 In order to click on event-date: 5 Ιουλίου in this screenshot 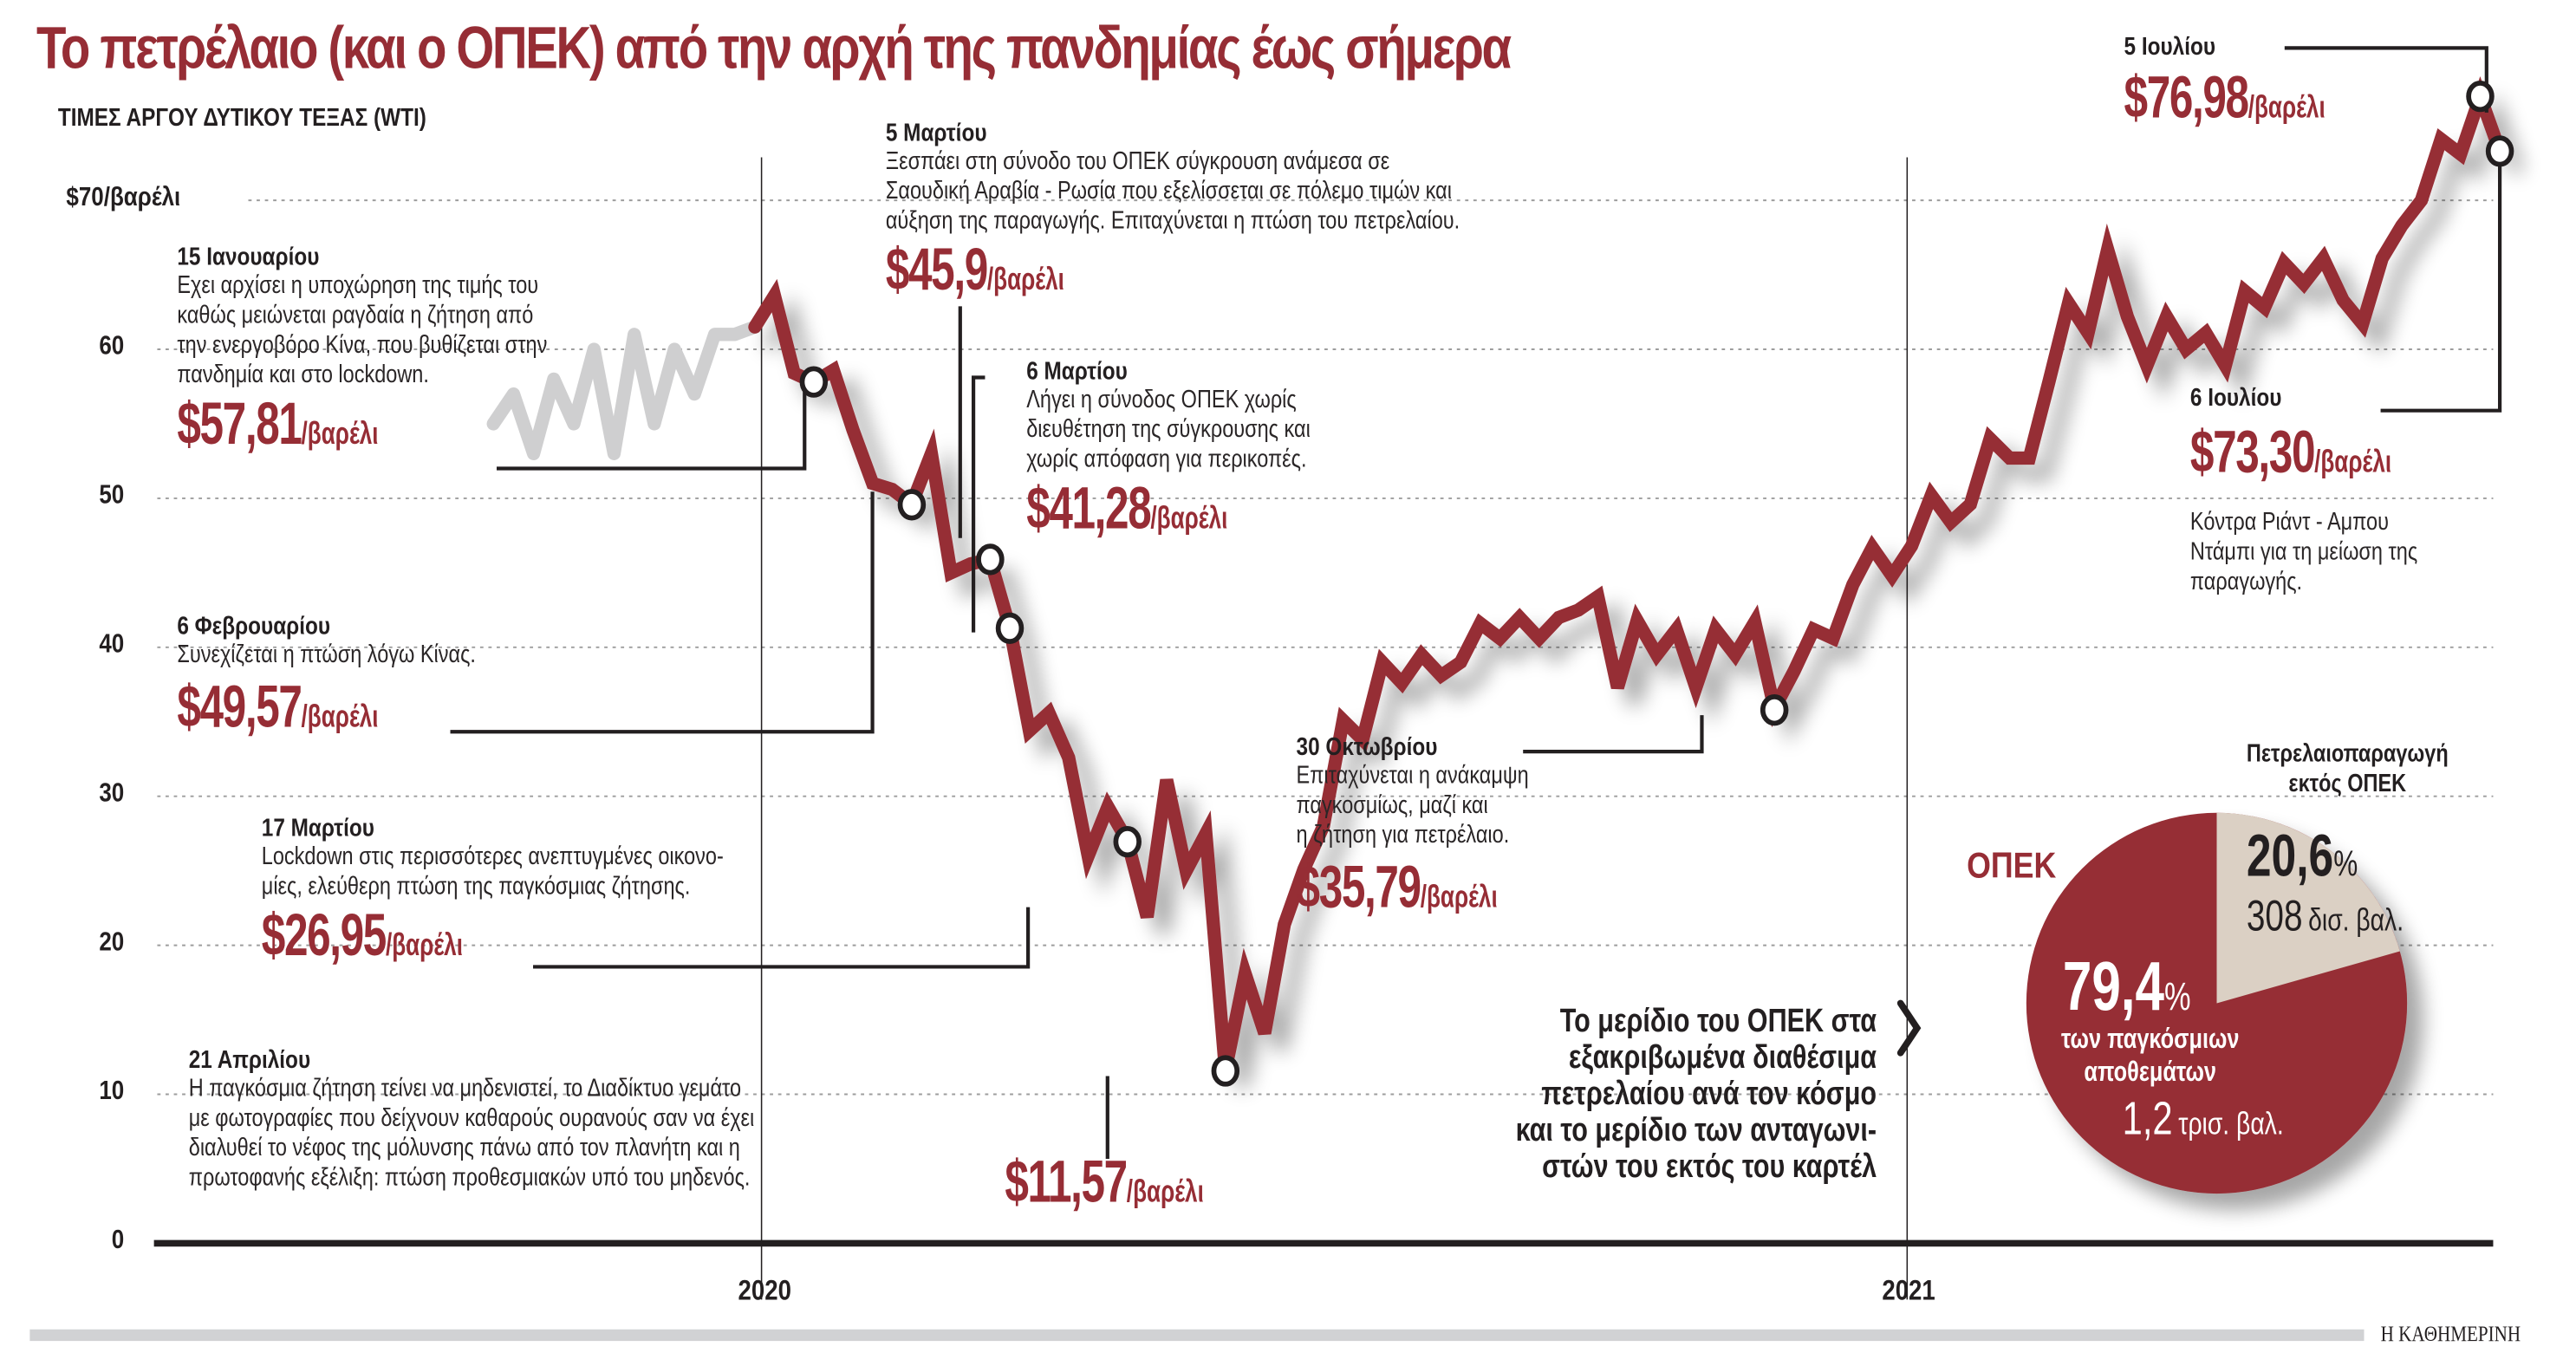, I will do `click(2170, 47)`.